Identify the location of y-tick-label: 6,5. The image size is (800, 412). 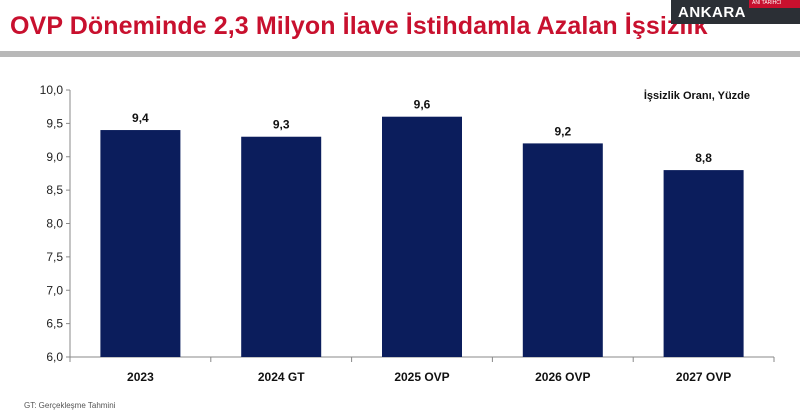
(54, 324).